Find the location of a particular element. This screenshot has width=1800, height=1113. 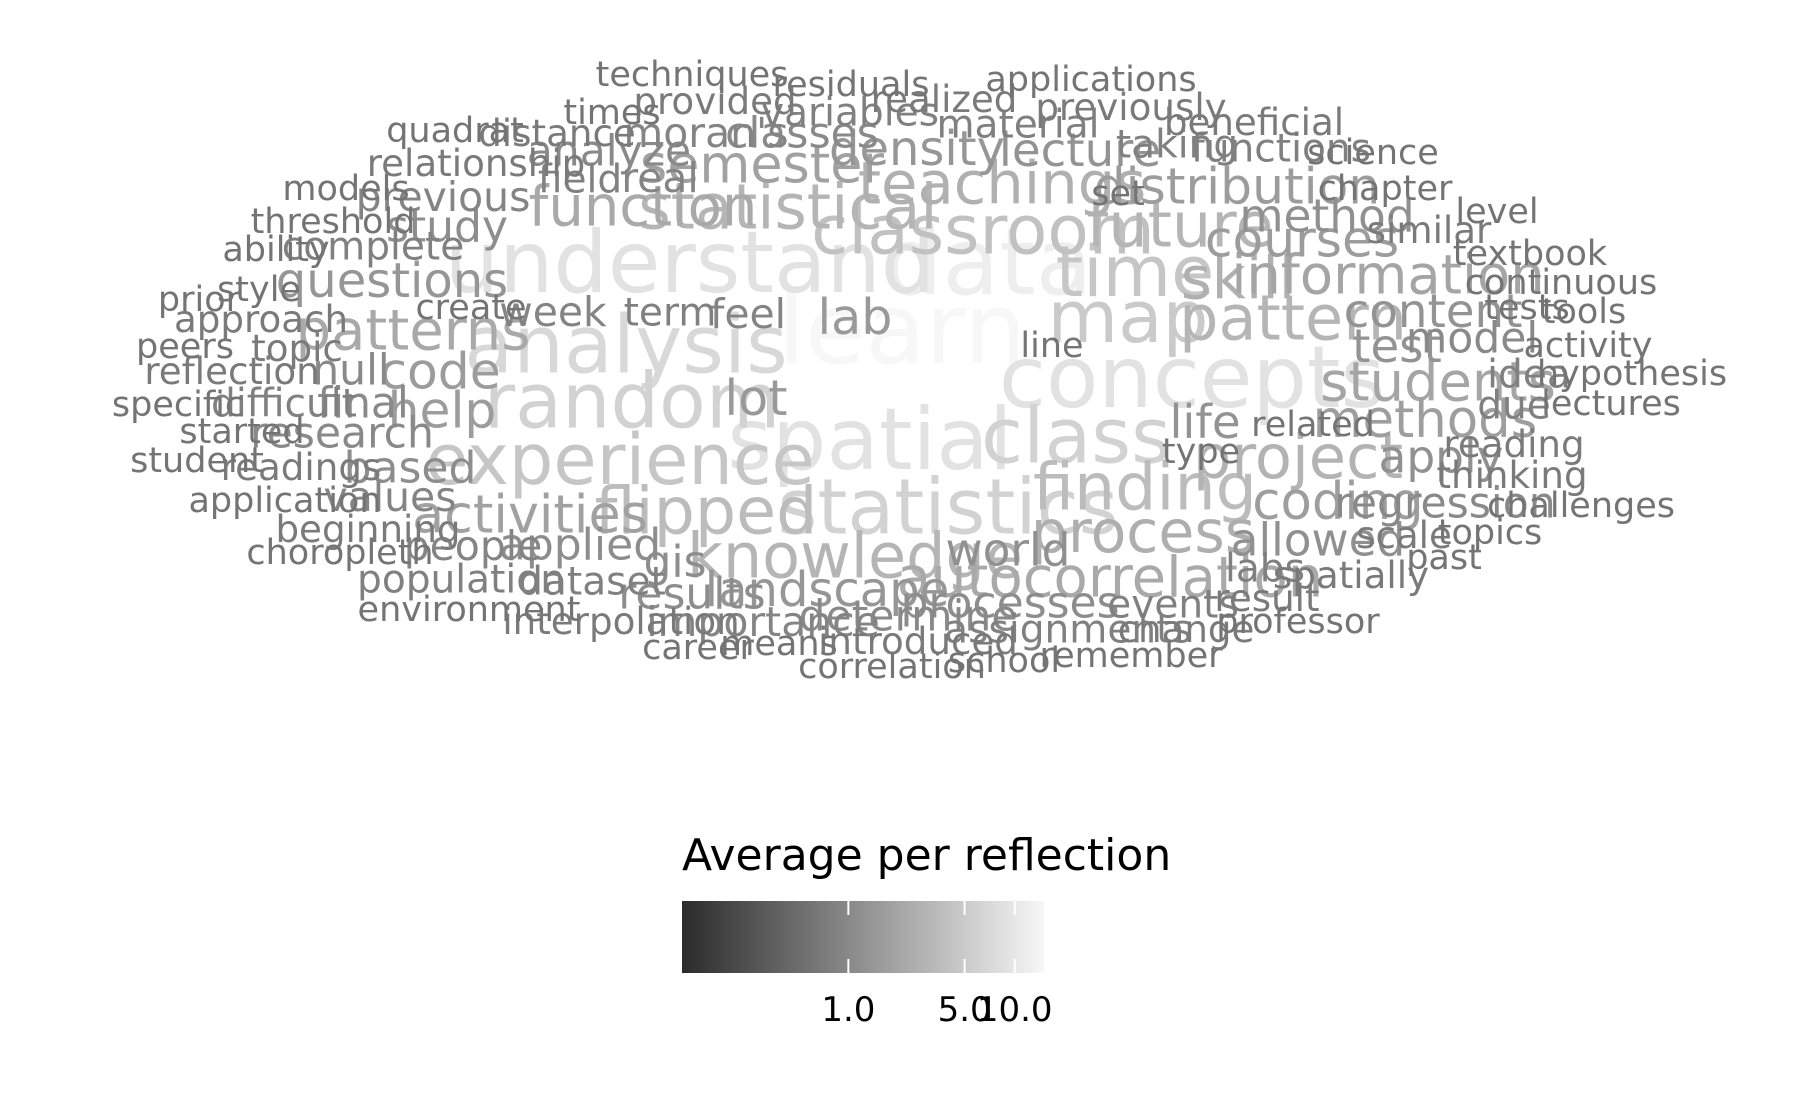

word-coding: coding is located at coordinates (1337, 502).